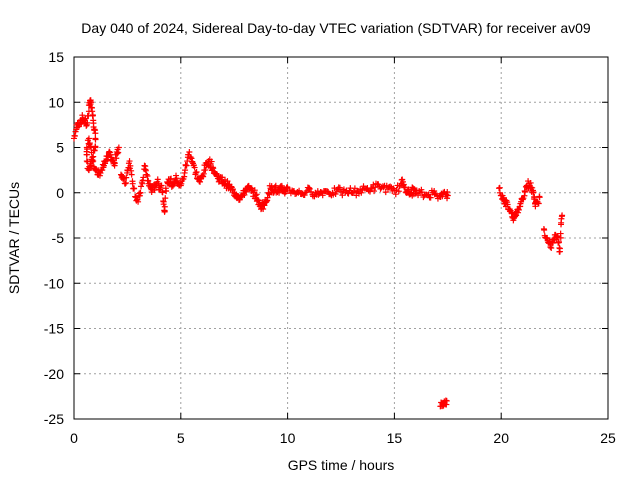  I want to click on y-tick-label: -10, so click(54, 283).